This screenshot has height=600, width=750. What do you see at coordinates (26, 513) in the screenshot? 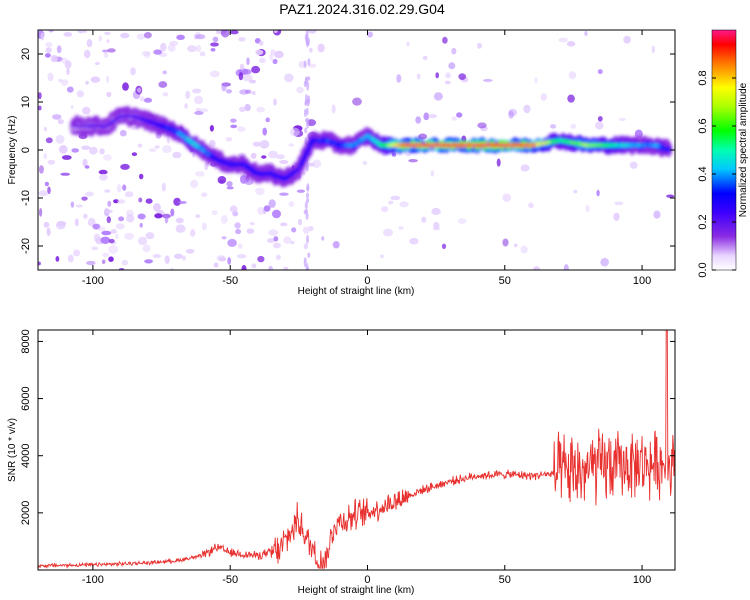
I see `y-tick-label: 2000` at bounding box center [26, 513].